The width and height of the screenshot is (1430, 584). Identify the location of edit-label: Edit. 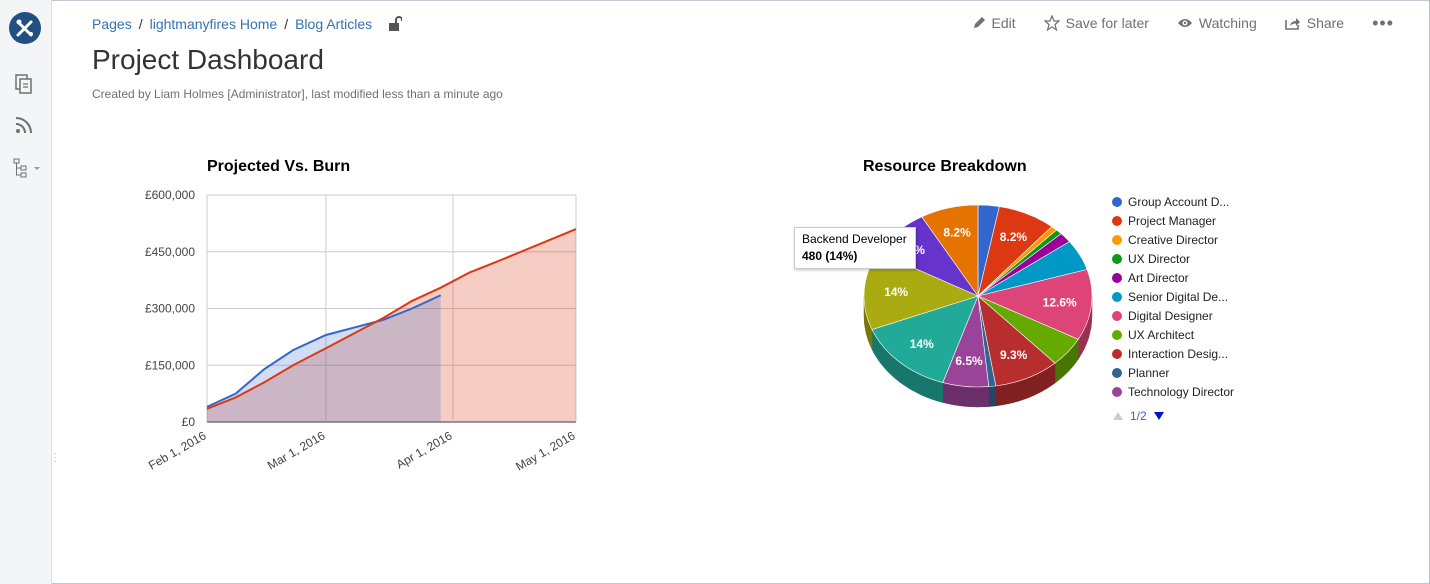
(1003, 23).